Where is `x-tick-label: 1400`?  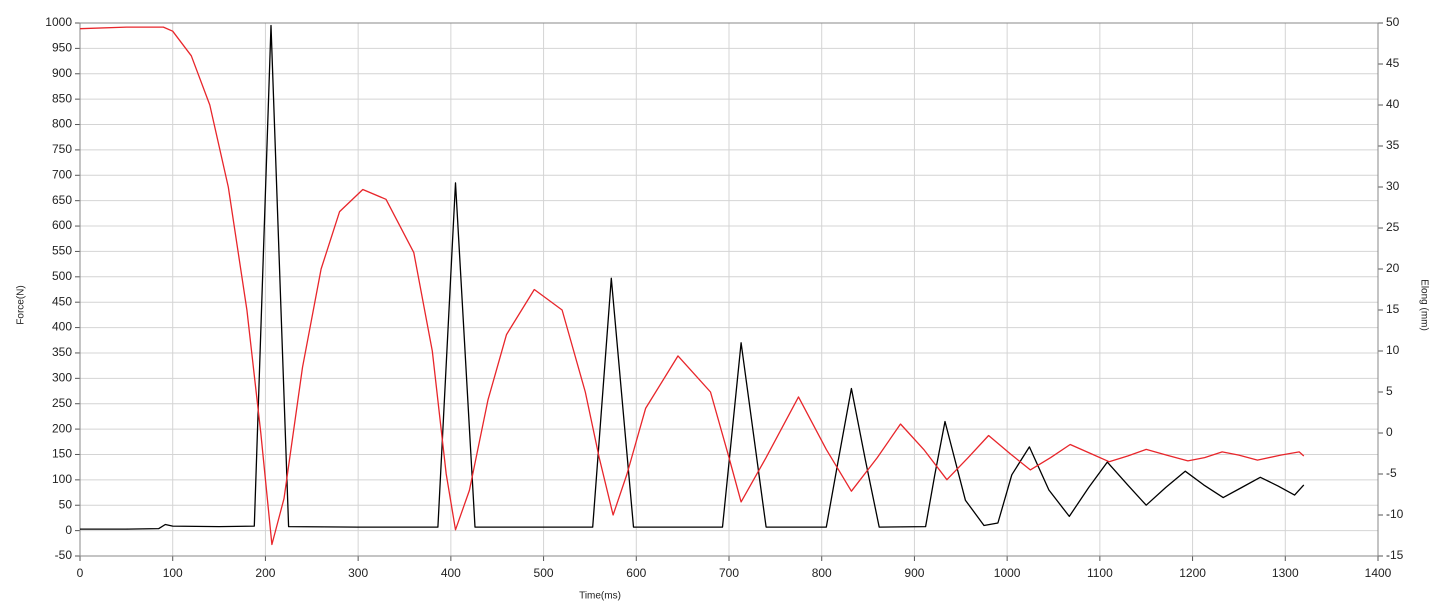
x-tick-label: 1400 is located at coordinates (1378, 573).